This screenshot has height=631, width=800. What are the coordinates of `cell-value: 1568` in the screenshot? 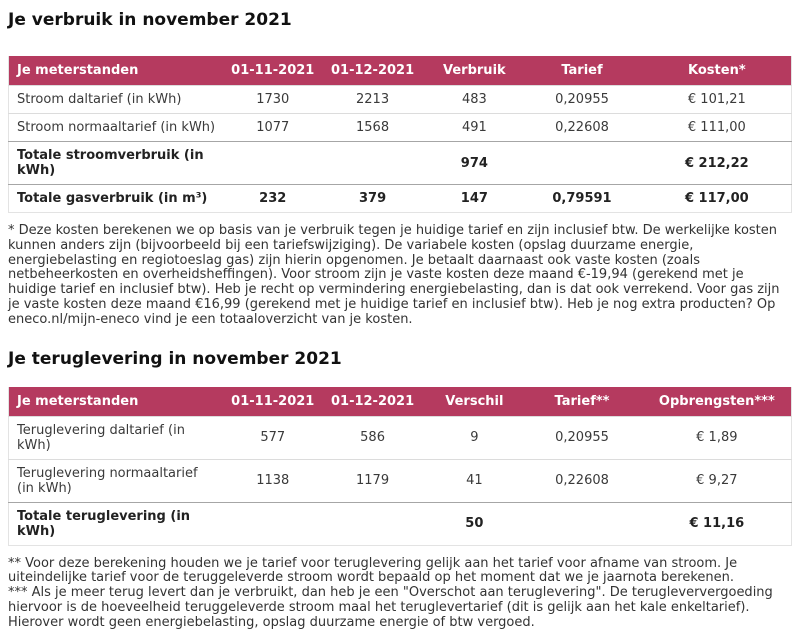 It's located at (372, 127).